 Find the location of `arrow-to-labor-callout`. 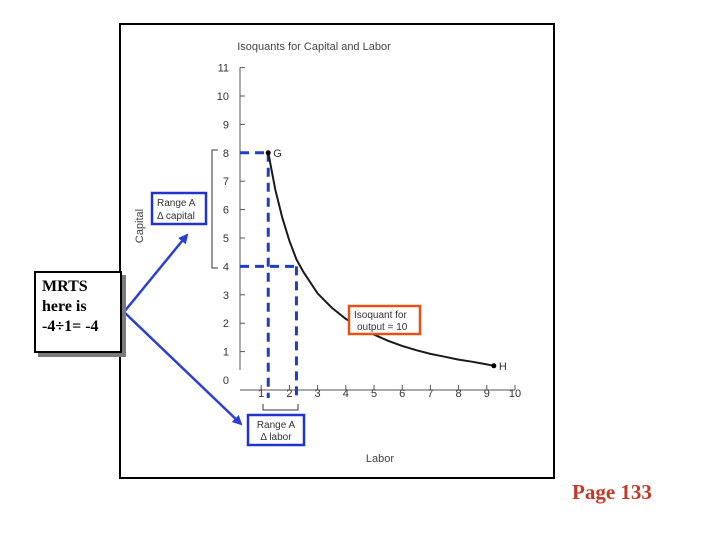

arrow-to-labor-callout is located at coordinates (183, 368).